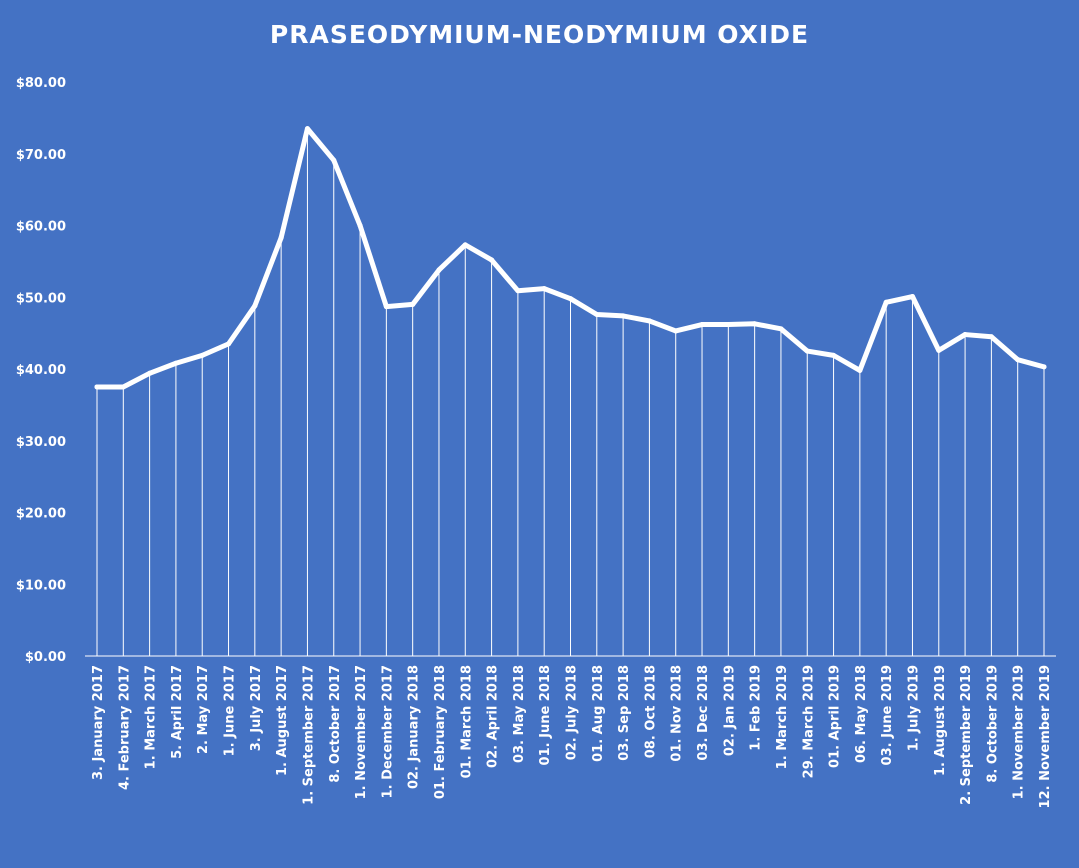 The width and height of the screenshot is (1079, 868). Describe the element at coordinates (41, 514) in the screenshot. I see `y-tick-label: $20.00` at that location.